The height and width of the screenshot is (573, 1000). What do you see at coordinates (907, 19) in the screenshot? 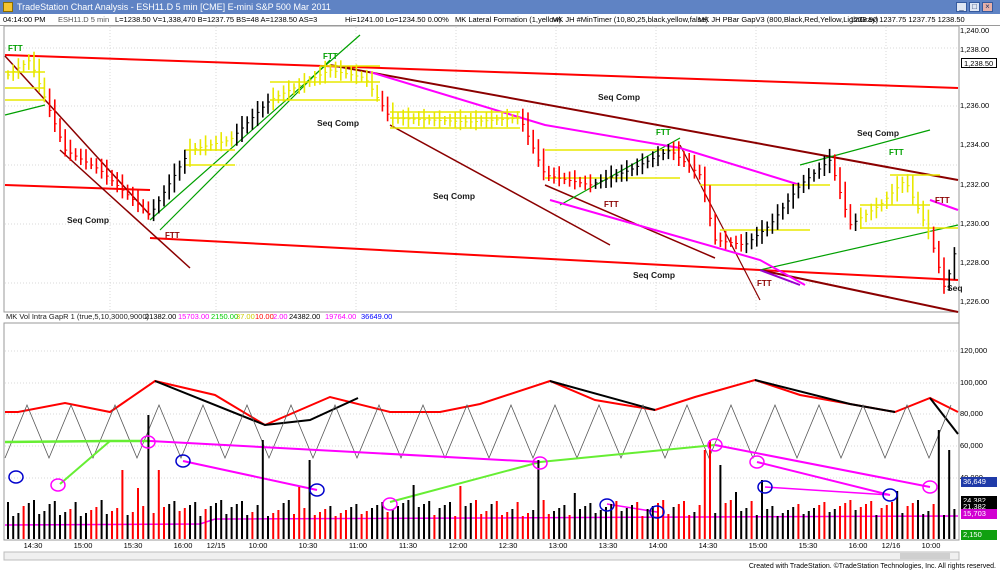
I see `study-pbar-values: 1238.50 1237.75 1237.75 1238.50` at bounding box center [907, 19].